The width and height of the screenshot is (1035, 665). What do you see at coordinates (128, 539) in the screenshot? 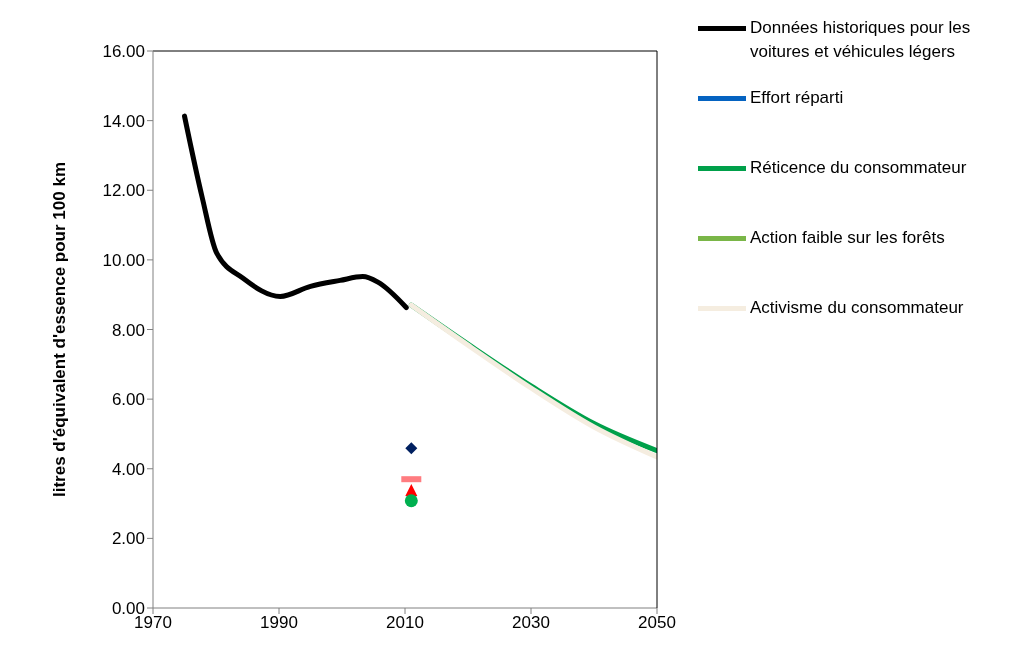
I see `y-tick-label: 2.00` at bounding box center [128, 539].